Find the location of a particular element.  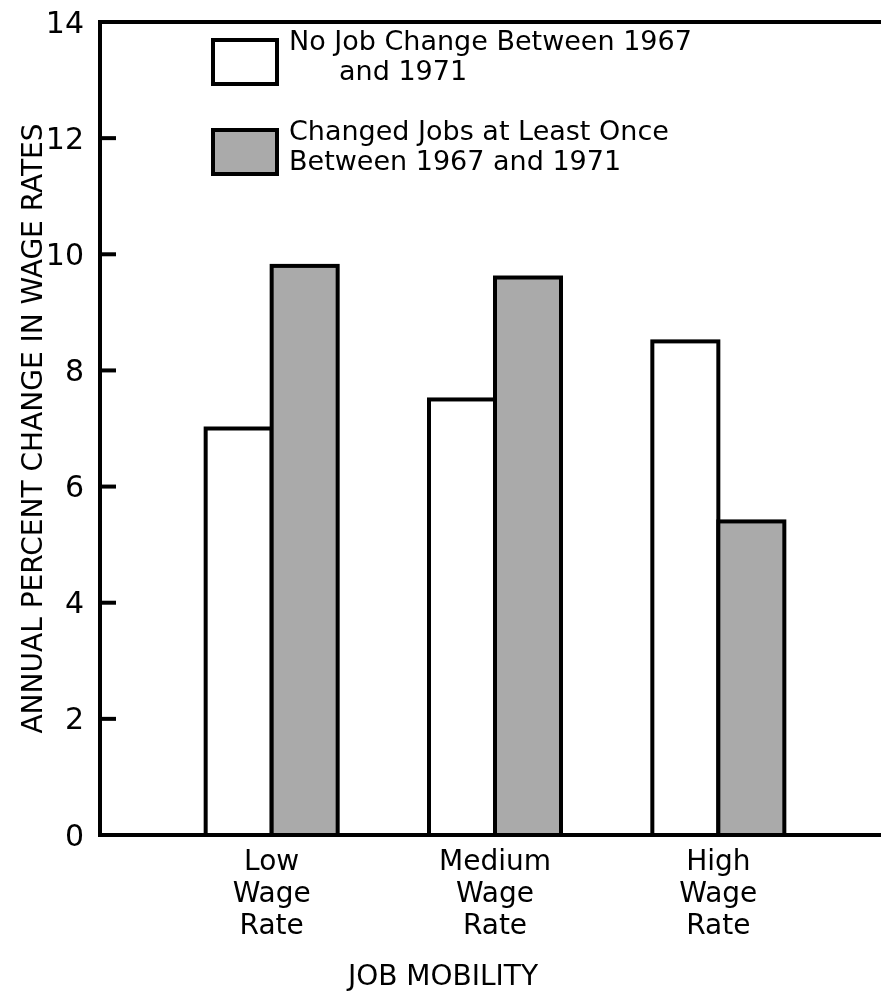

y-tick-label: 6 is located at coordinates (74, 487).